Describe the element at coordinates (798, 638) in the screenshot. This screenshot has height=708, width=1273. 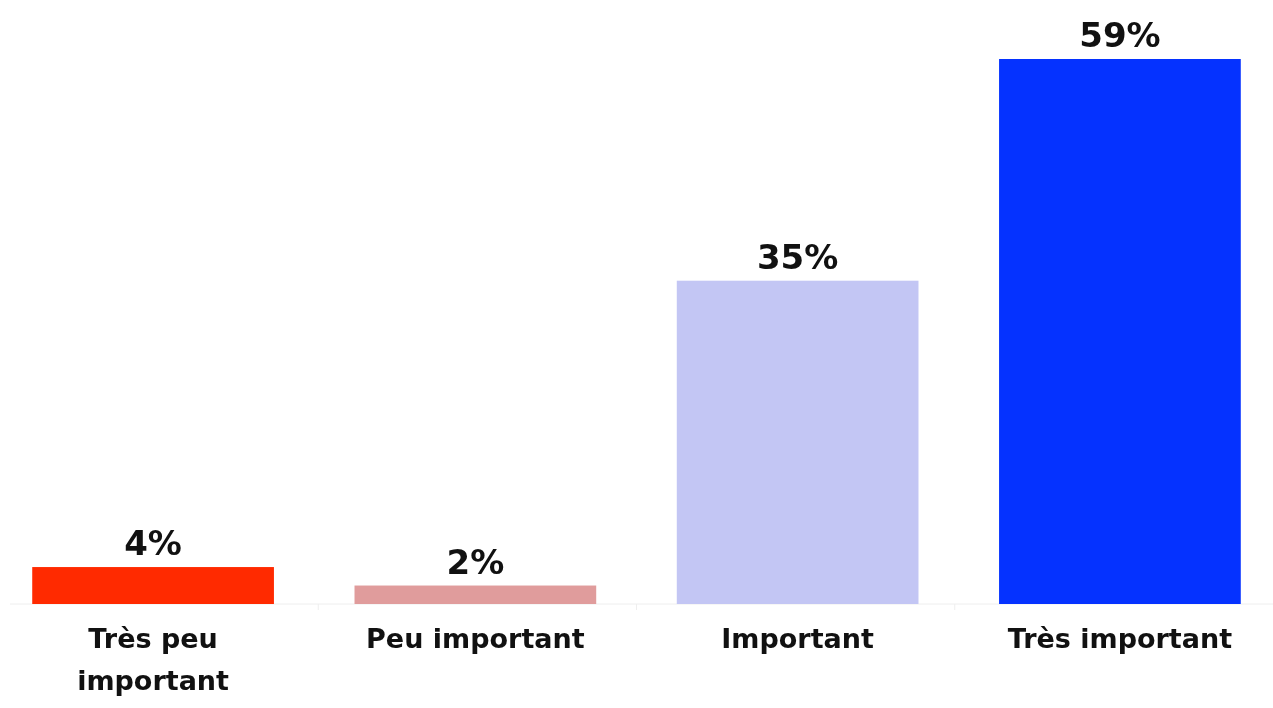
I see `x-tick-label: Important` at that location.